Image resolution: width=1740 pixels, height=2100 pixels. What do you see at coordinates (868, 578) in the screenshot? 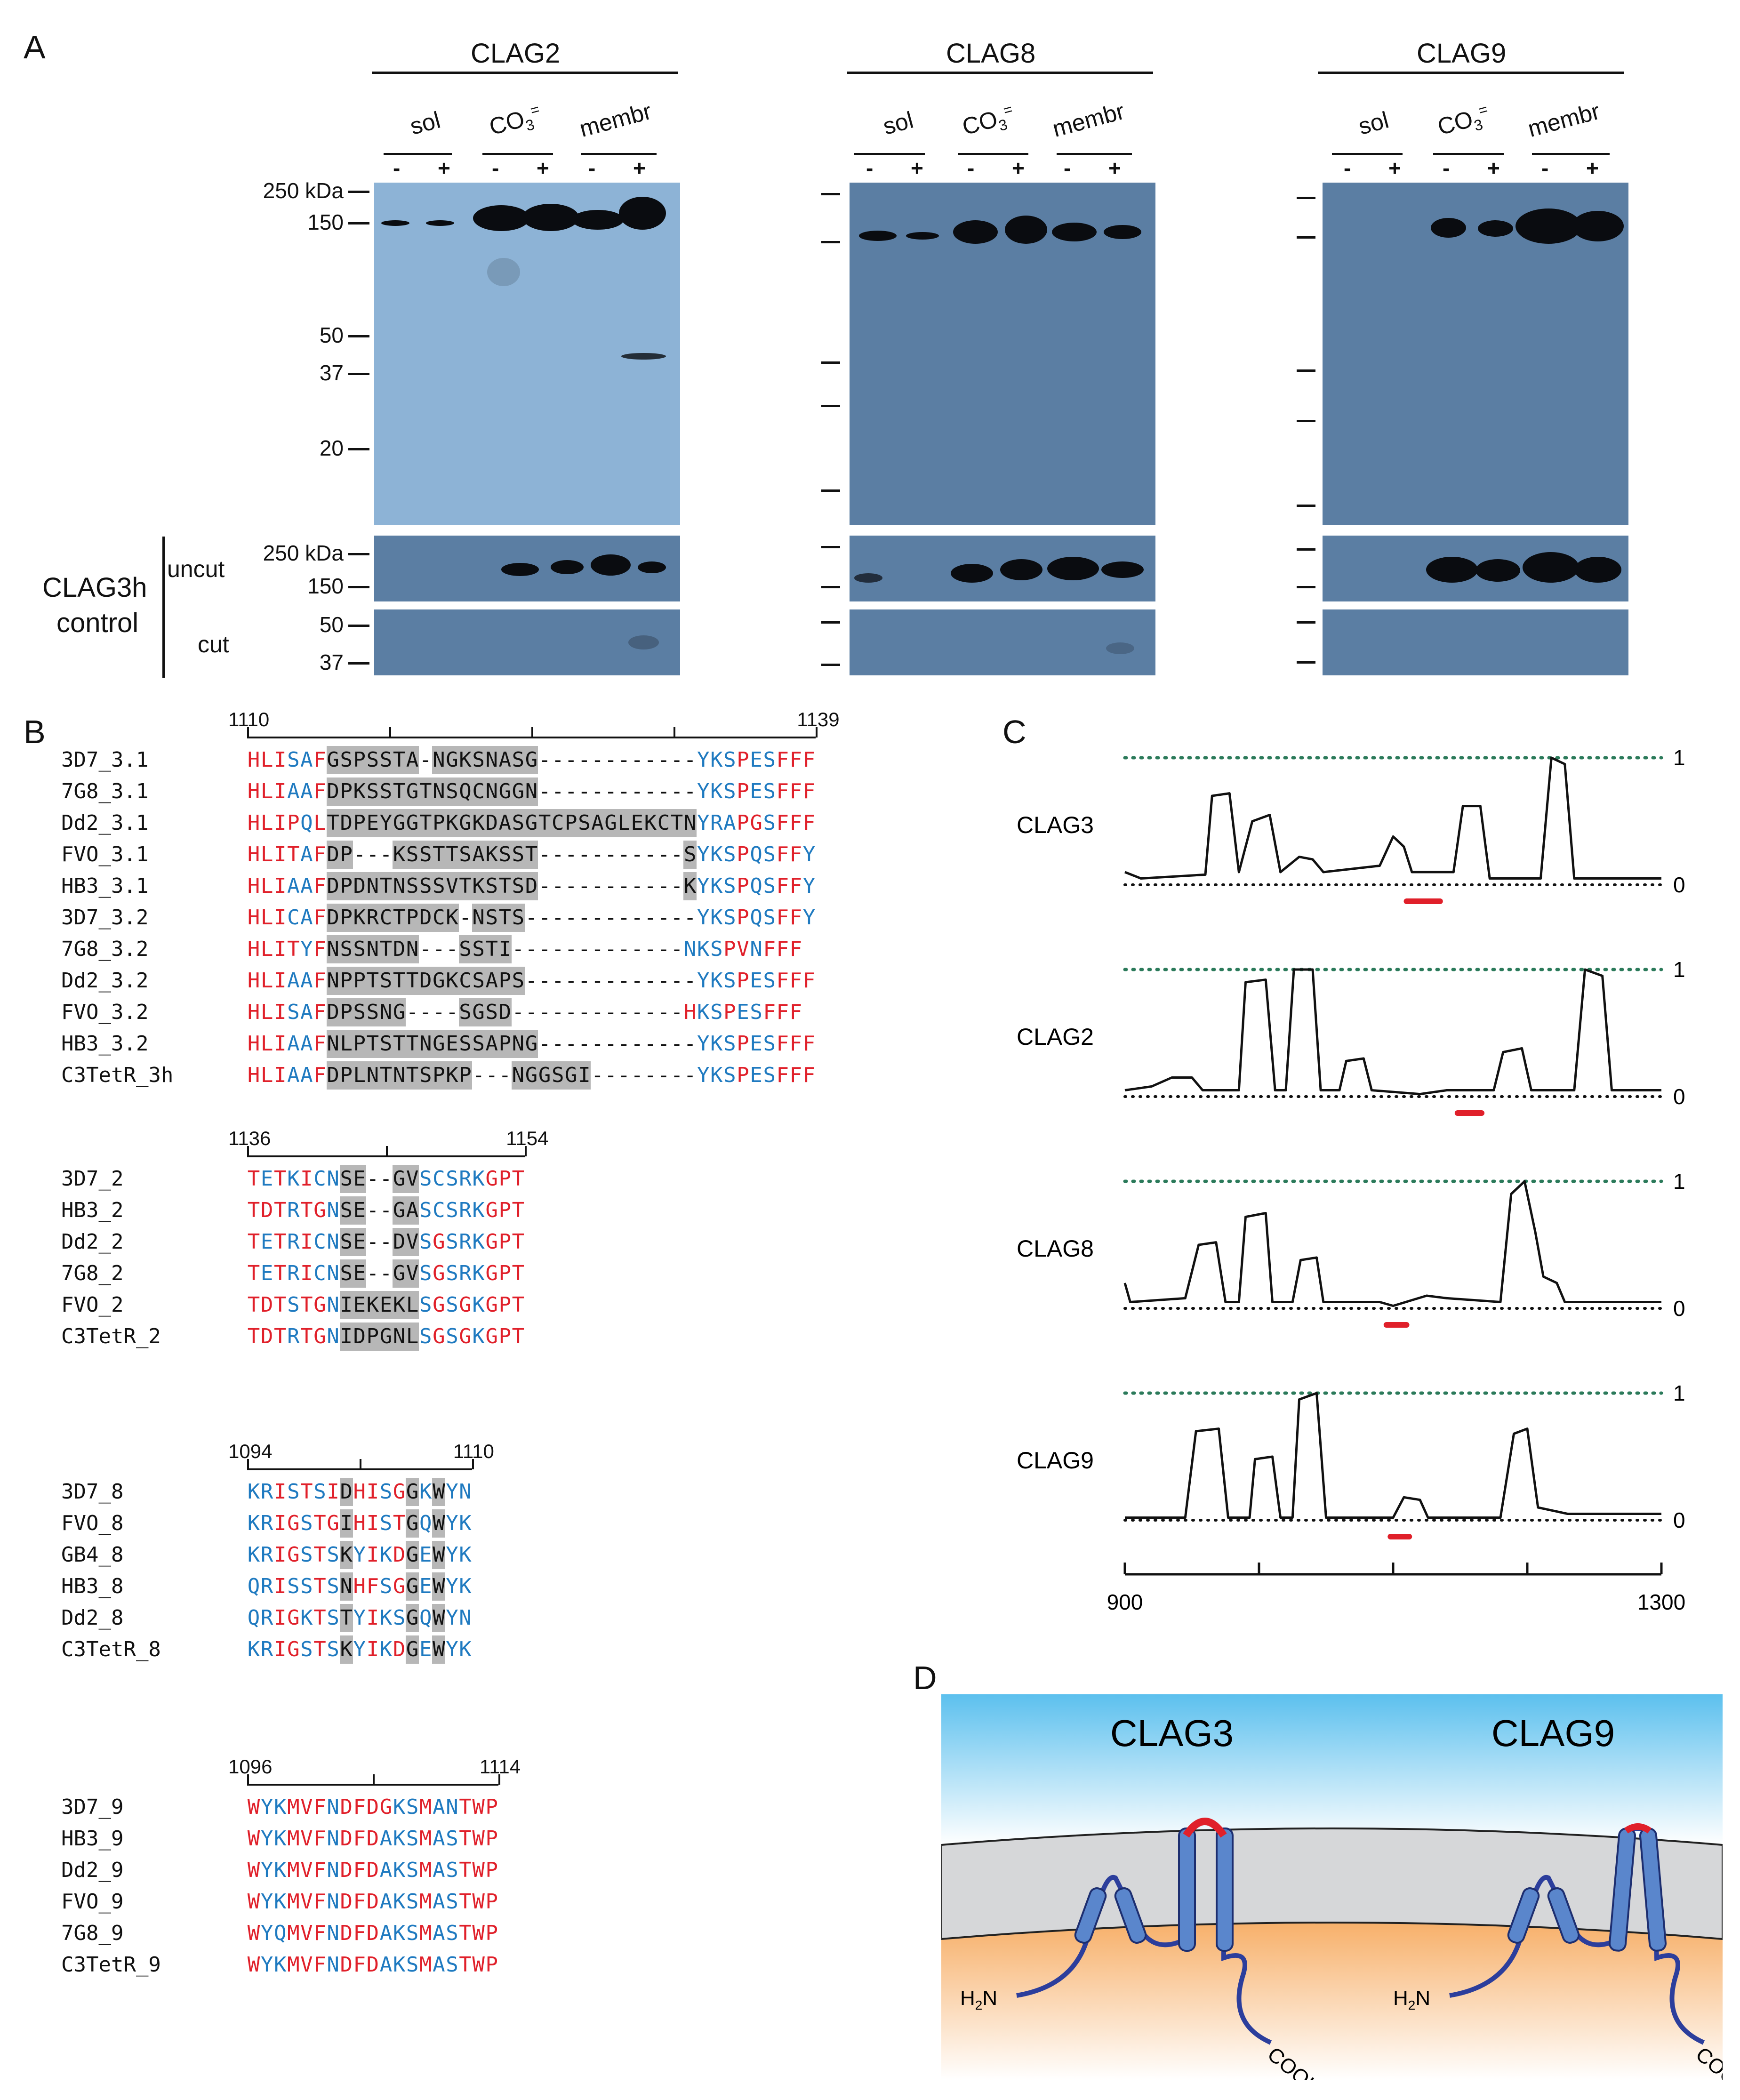
I see `band` at bounding box center [868, 578].